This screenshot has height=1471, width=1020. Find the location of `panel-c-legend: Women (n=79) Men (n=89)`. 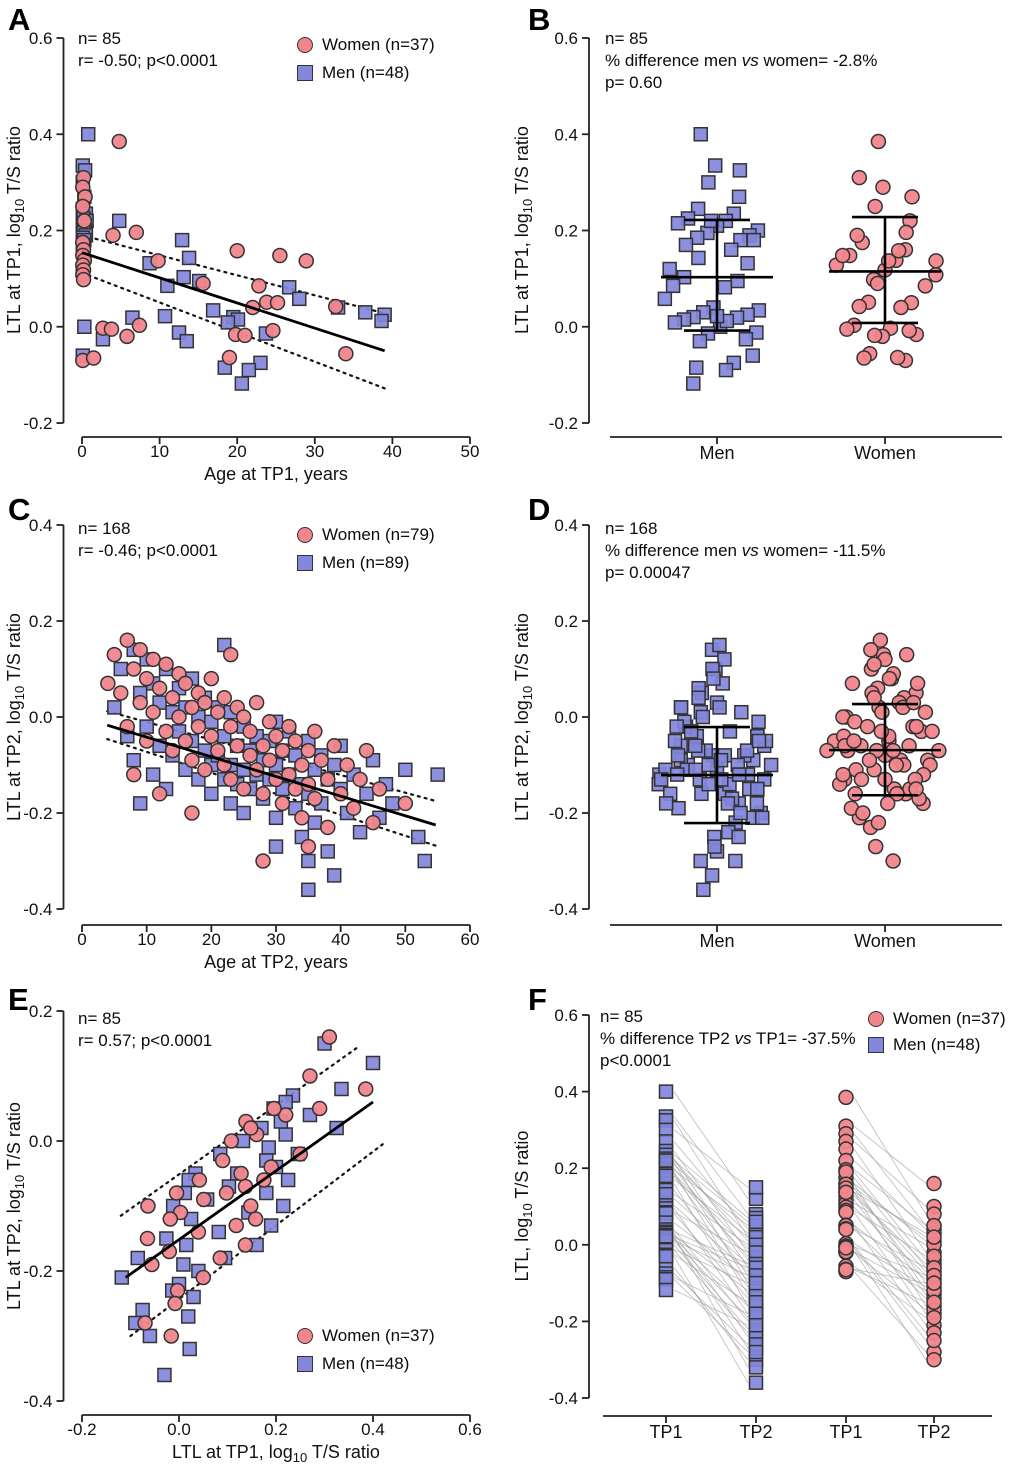

panel-c-legend: Women (n=79) Men (n=89) is located at coordinates (366, 549).